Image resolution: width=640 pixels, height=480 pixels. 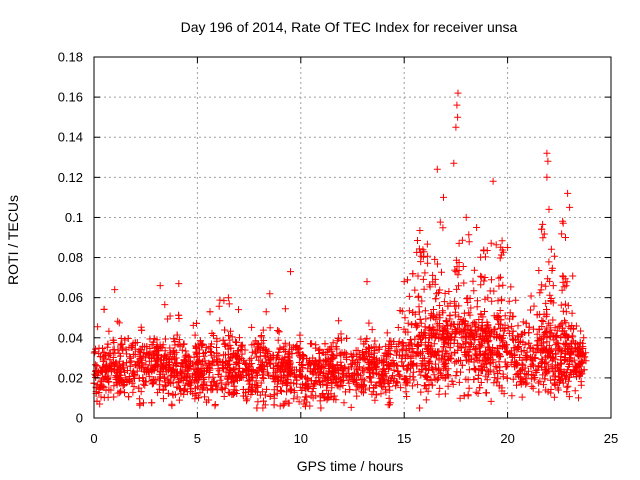 What do you see at coordinates (197, 438) in the screenshot?
I see `x-tick-label: 5` at bounding box center [197, 438].